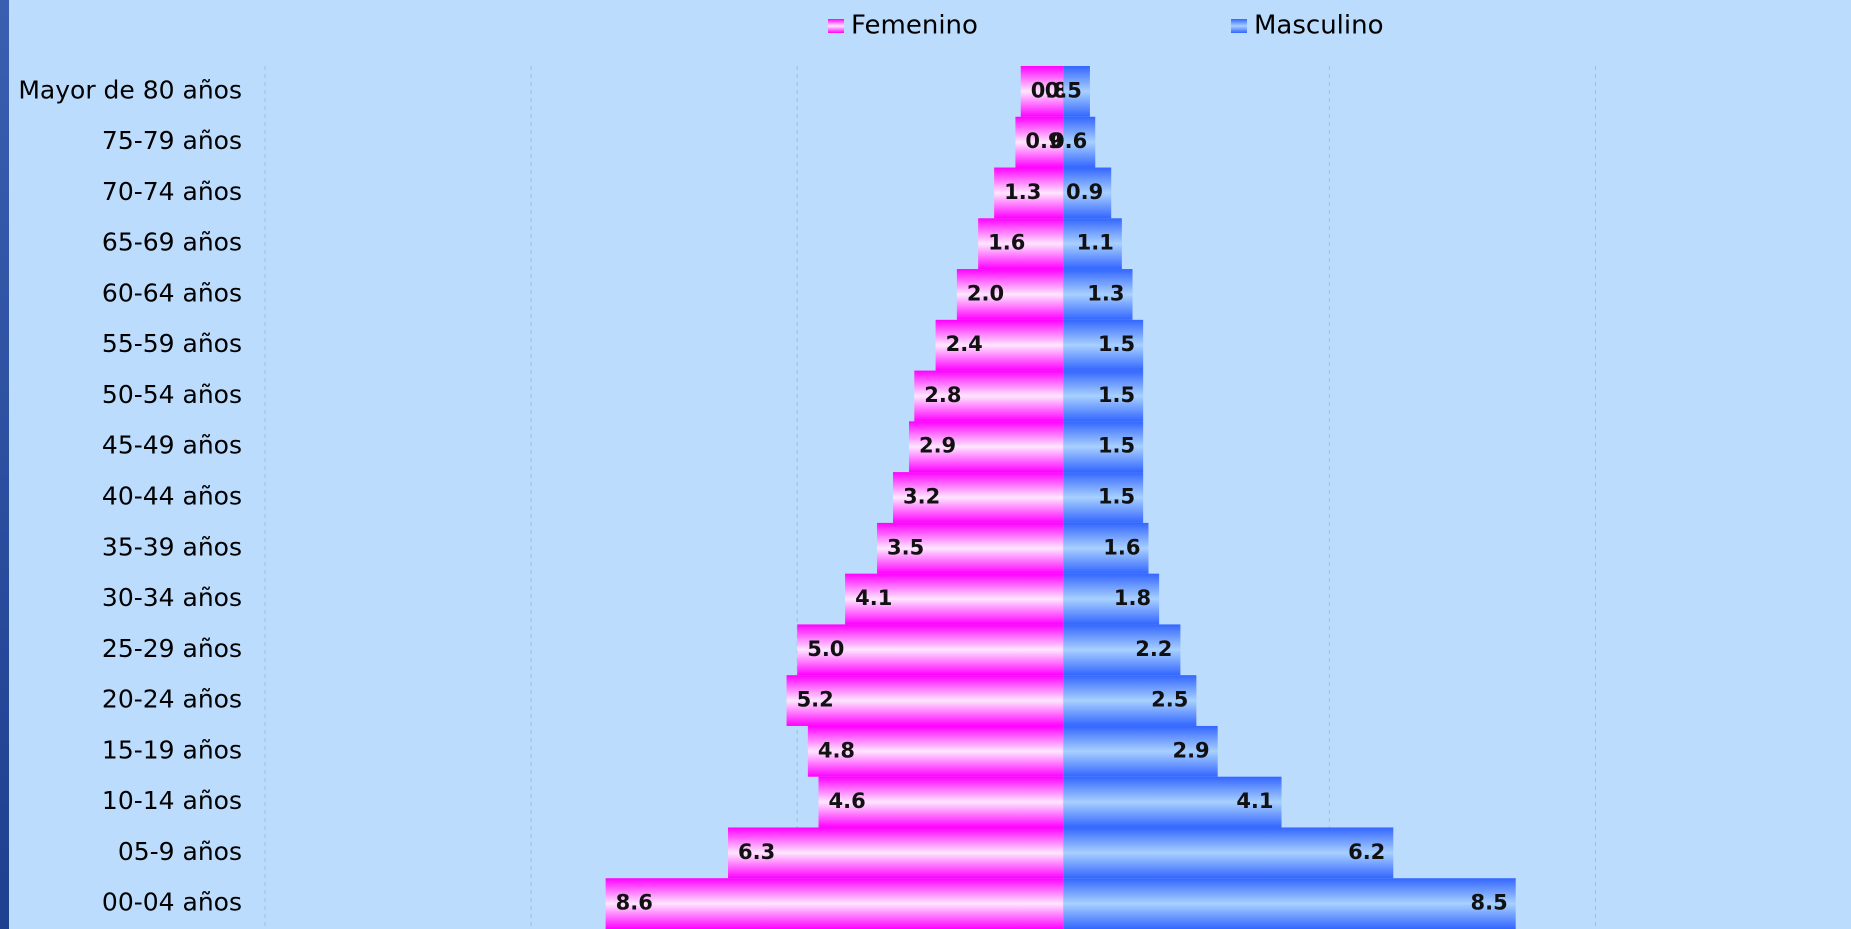  I want to click on category-label: 55-59 años, so click(172, 343).